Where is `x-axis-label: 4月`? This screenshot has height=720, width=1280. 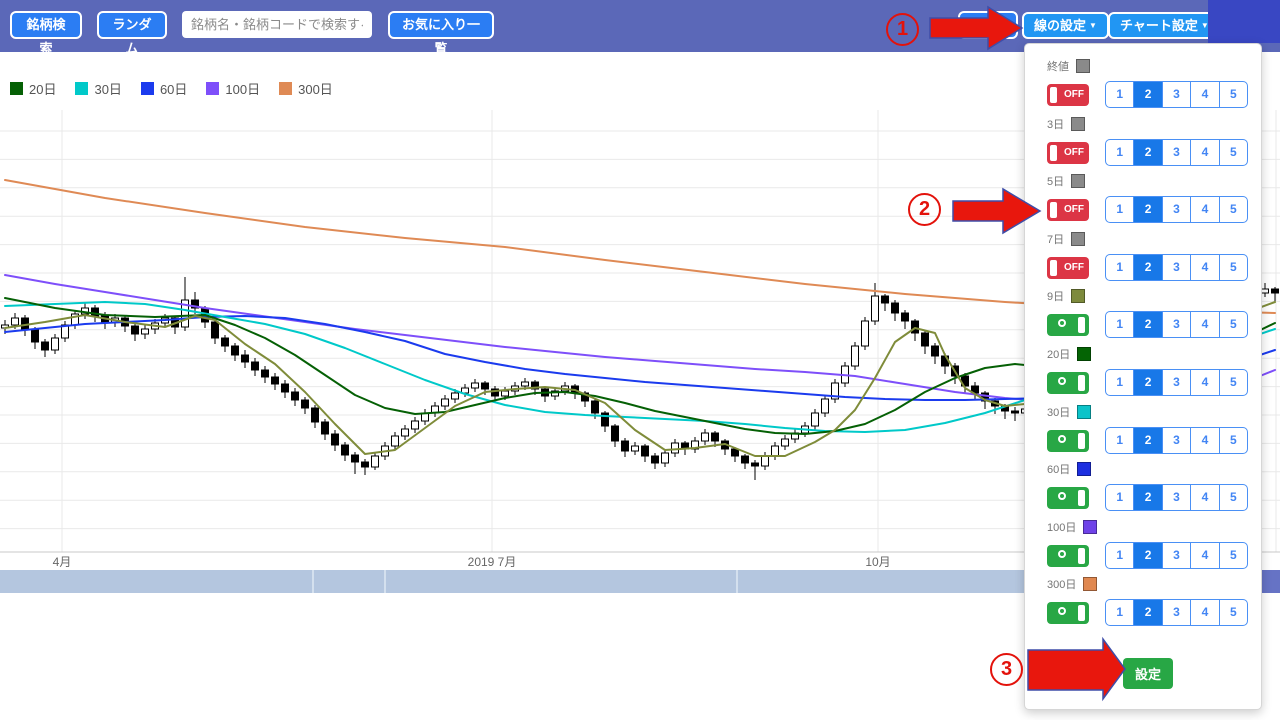 x-axis-label: 4月 is located at coordinates (62, 562).